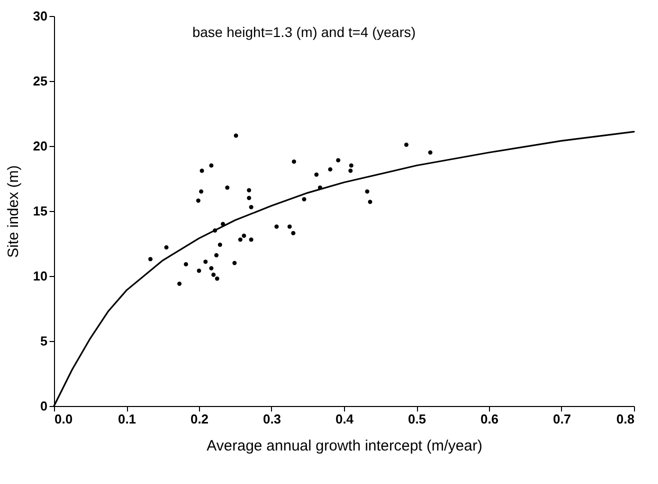 This screenshot has width=658, height=484. What do you see at coordinates (304, 32) in the screenshot?
I see `text: base height=1.3 (m) and t=4 (years)` at bounding box center [304, 32].